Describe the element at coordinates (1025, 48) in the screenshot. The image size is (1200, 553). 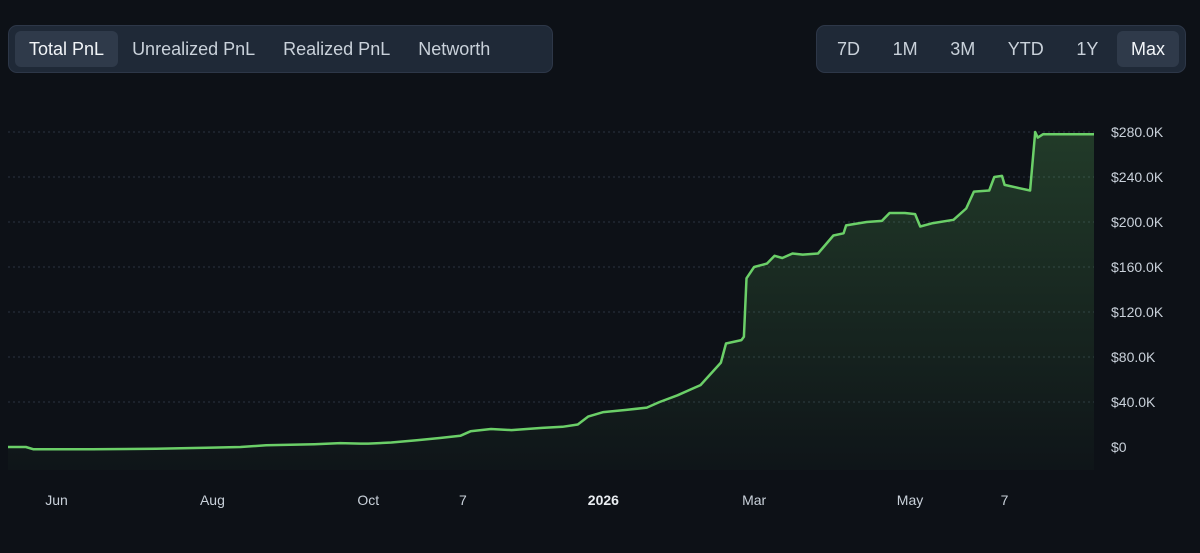
I see `range-ytd: YTD` at that location.